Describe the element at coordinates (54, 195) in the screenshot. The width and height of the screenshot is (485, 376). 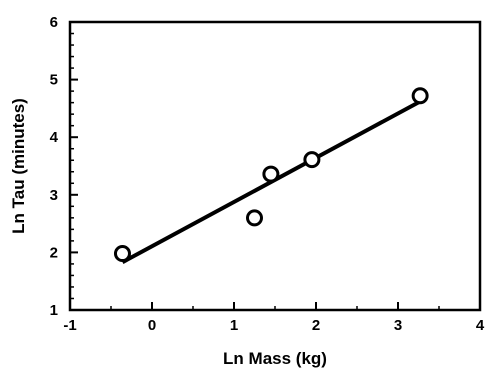
I see `y-tick-label-2: 3` at that location.